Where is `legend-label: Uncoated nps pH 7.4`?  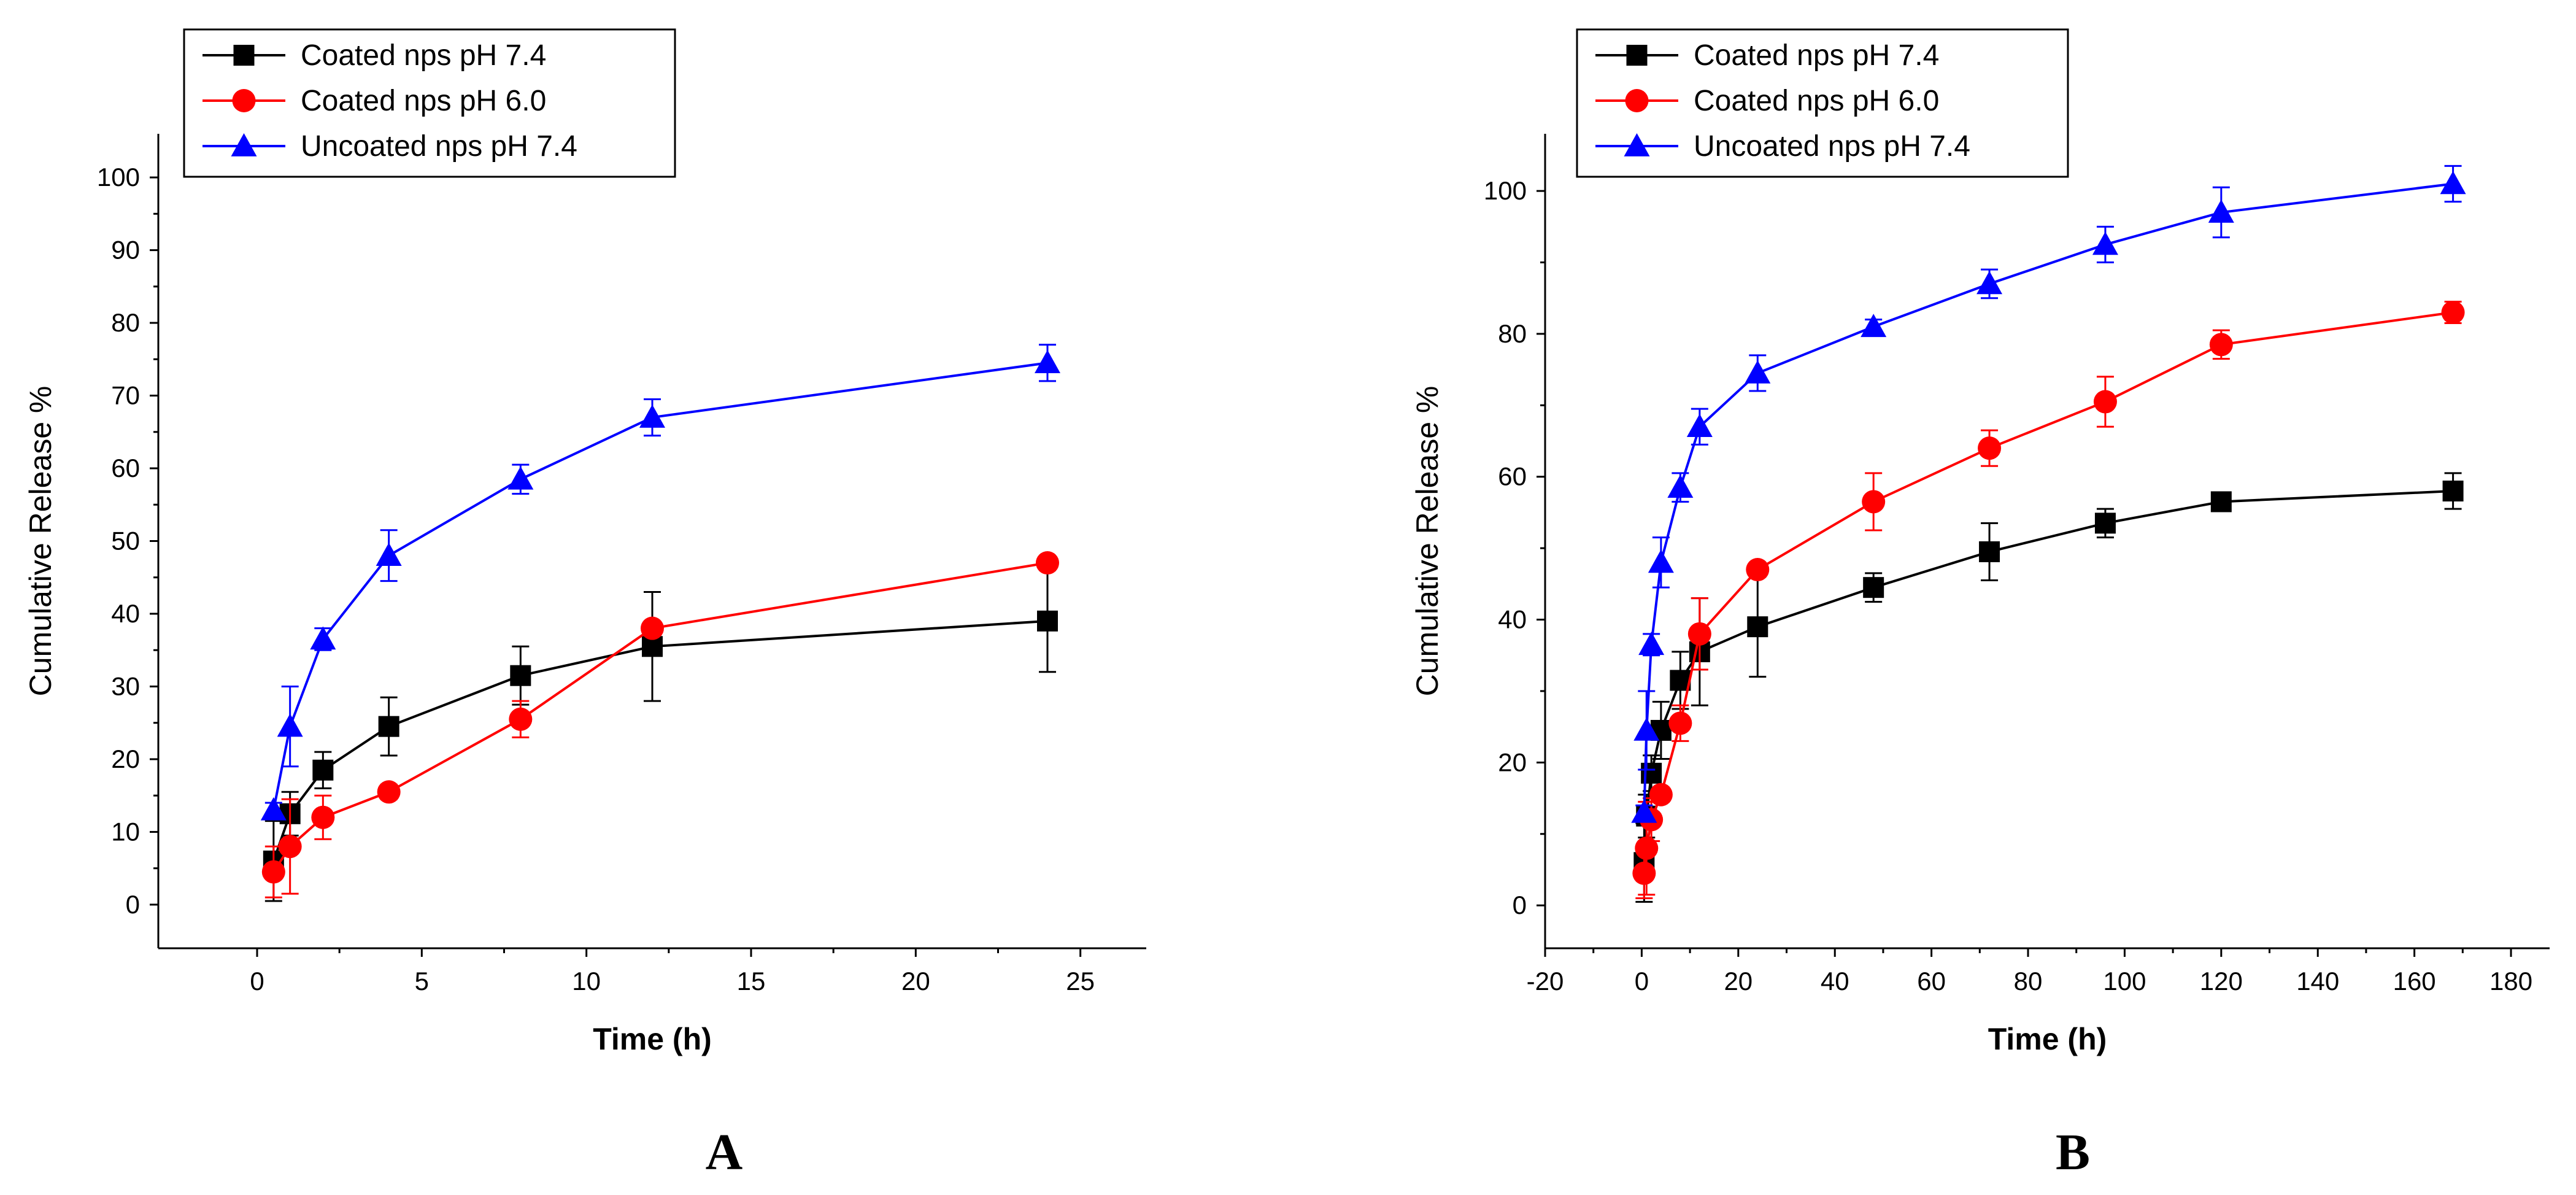 legend-label: Uncoated nps pH 7.4 is located at coordinates (439, 146).